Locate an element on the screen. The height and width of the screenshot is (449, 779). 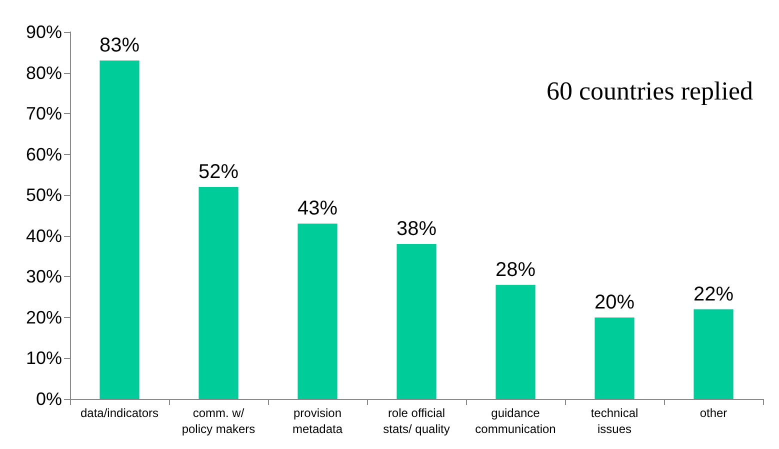
x-tick-label: guidance communication is located at coordinates (515, 421).